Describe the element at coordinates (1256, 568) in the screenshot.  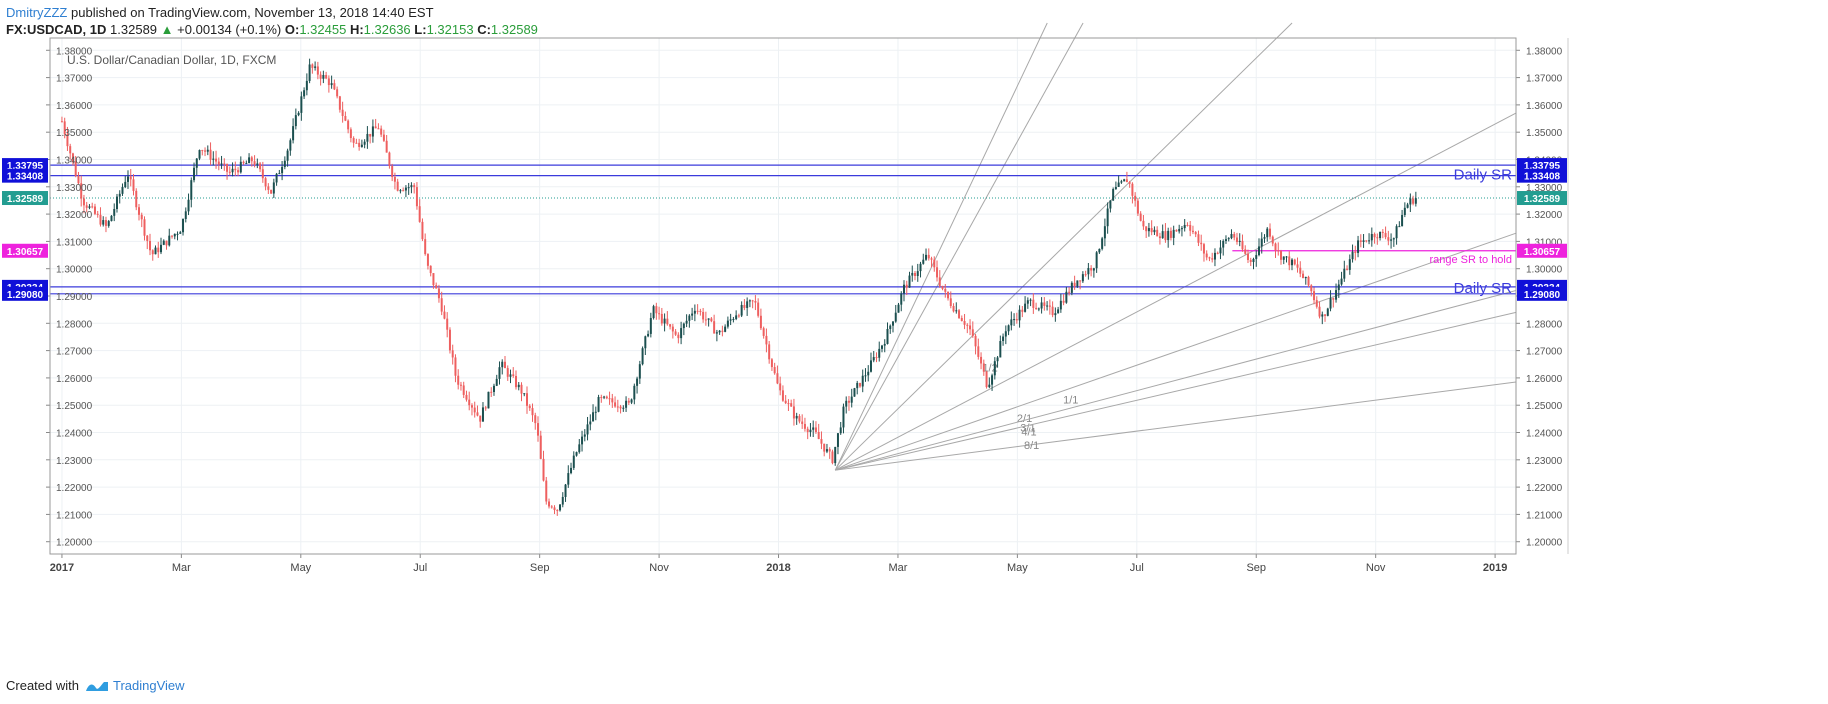
I see `x-tick-label: Sep` at that location.